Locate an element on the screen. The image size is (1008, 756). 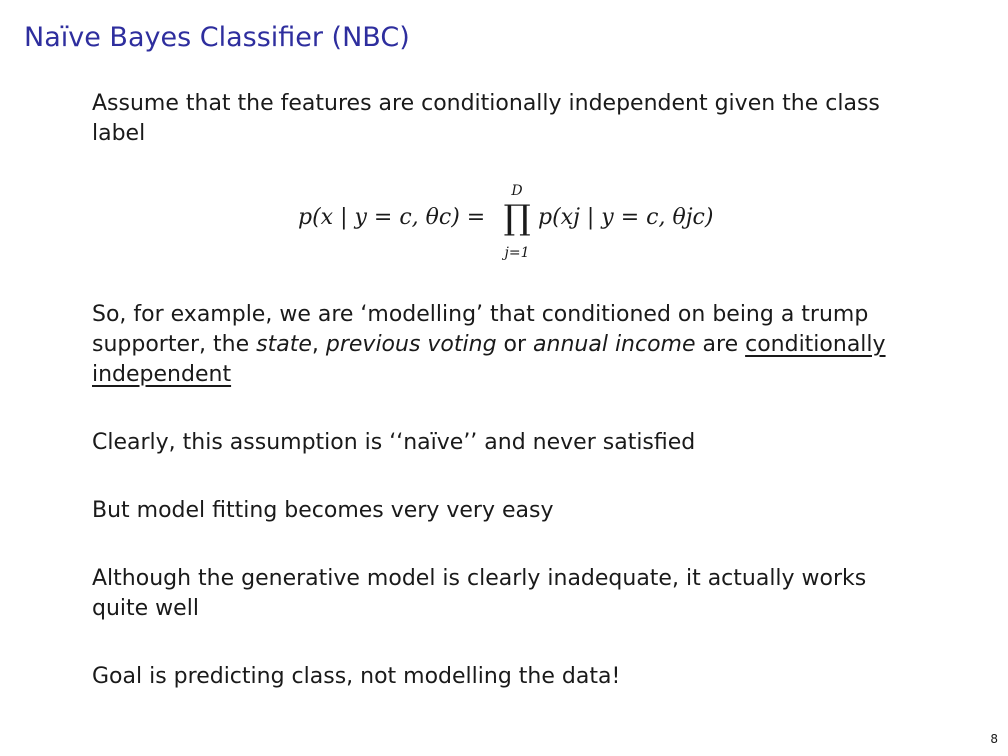
product-symbol: ∏ is located at coordinates (517, 218).